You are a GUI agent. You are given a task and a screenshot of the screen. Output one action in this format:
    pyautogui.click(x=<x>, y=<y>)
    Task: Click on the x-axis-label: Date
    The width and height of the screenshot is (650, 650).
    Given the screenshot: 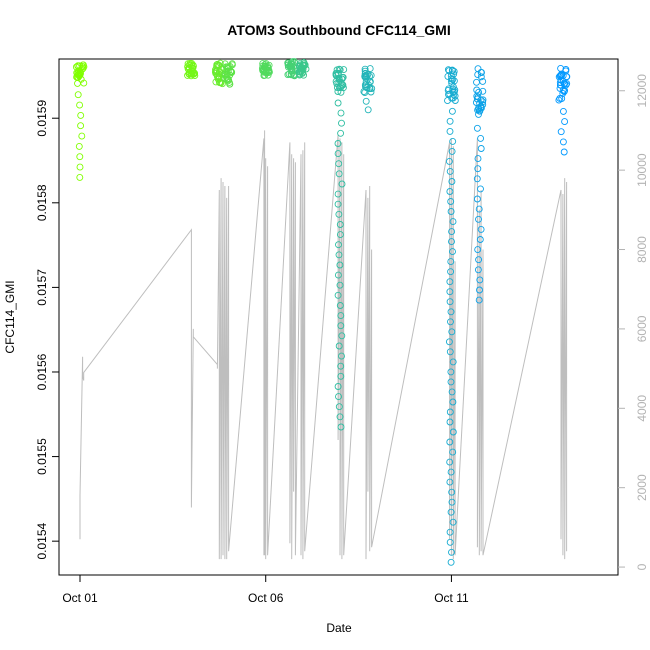 What is the action you would take?
    pyautogui.click(x=339, y=628)
    